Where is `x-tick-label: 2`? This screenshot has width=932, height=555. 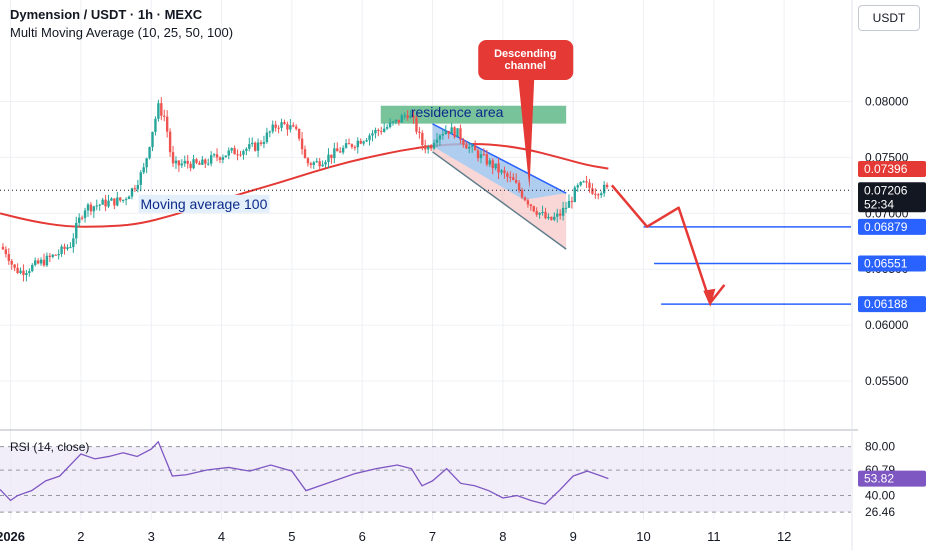
x-tick-label: 2 is located at coordinates (80, 536).